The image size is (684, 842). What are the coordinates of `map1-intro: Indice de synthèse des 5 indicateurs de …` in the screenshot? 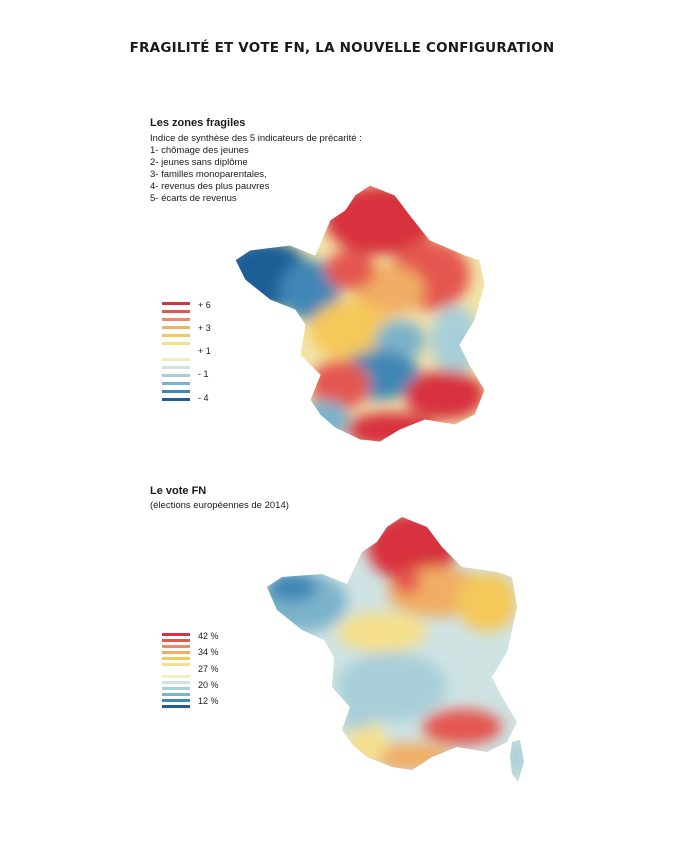 It's located at (256, 138).